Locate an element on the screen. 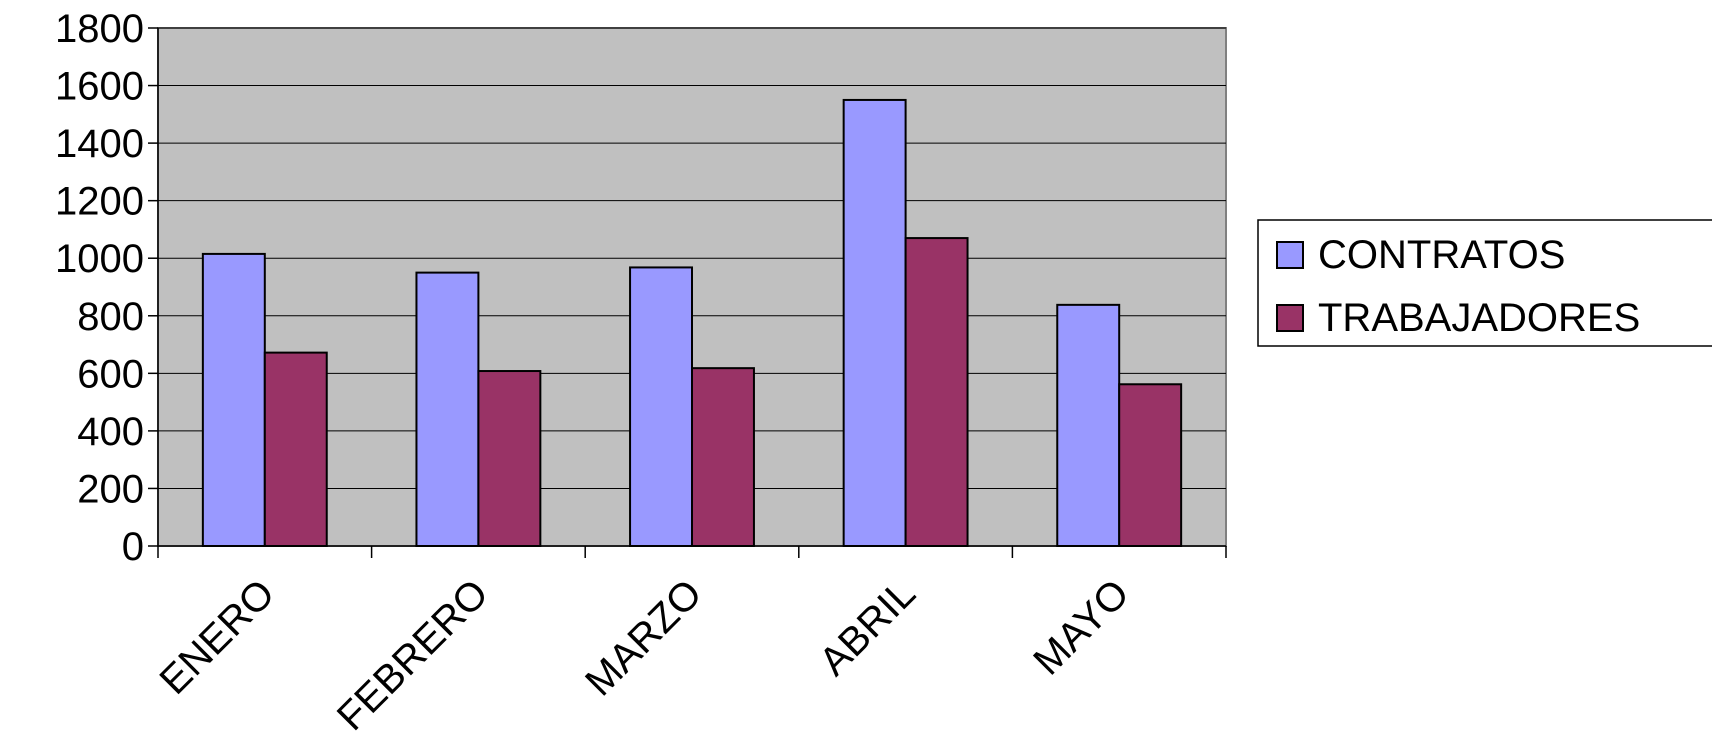 The image size is (1712, 756). y-tick-labels: 0 200 400 600 800 1000 1200 1400 1600 1800 is located at coordinates (99, 288).